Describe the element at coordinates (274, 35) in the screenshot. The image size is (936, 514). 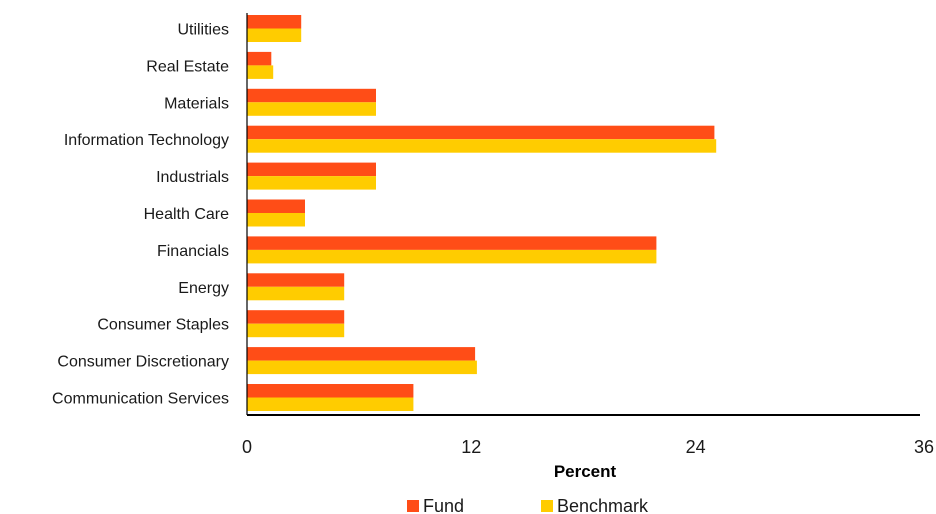
I see `bar-benchmark-utilities` at that location.